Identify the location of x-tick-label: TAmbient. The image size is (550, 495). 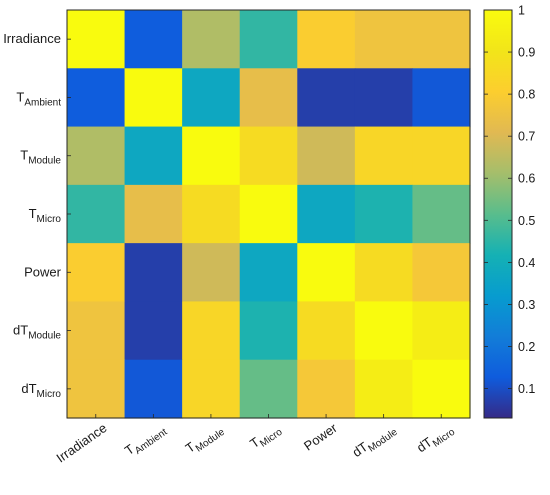
(146, 440).